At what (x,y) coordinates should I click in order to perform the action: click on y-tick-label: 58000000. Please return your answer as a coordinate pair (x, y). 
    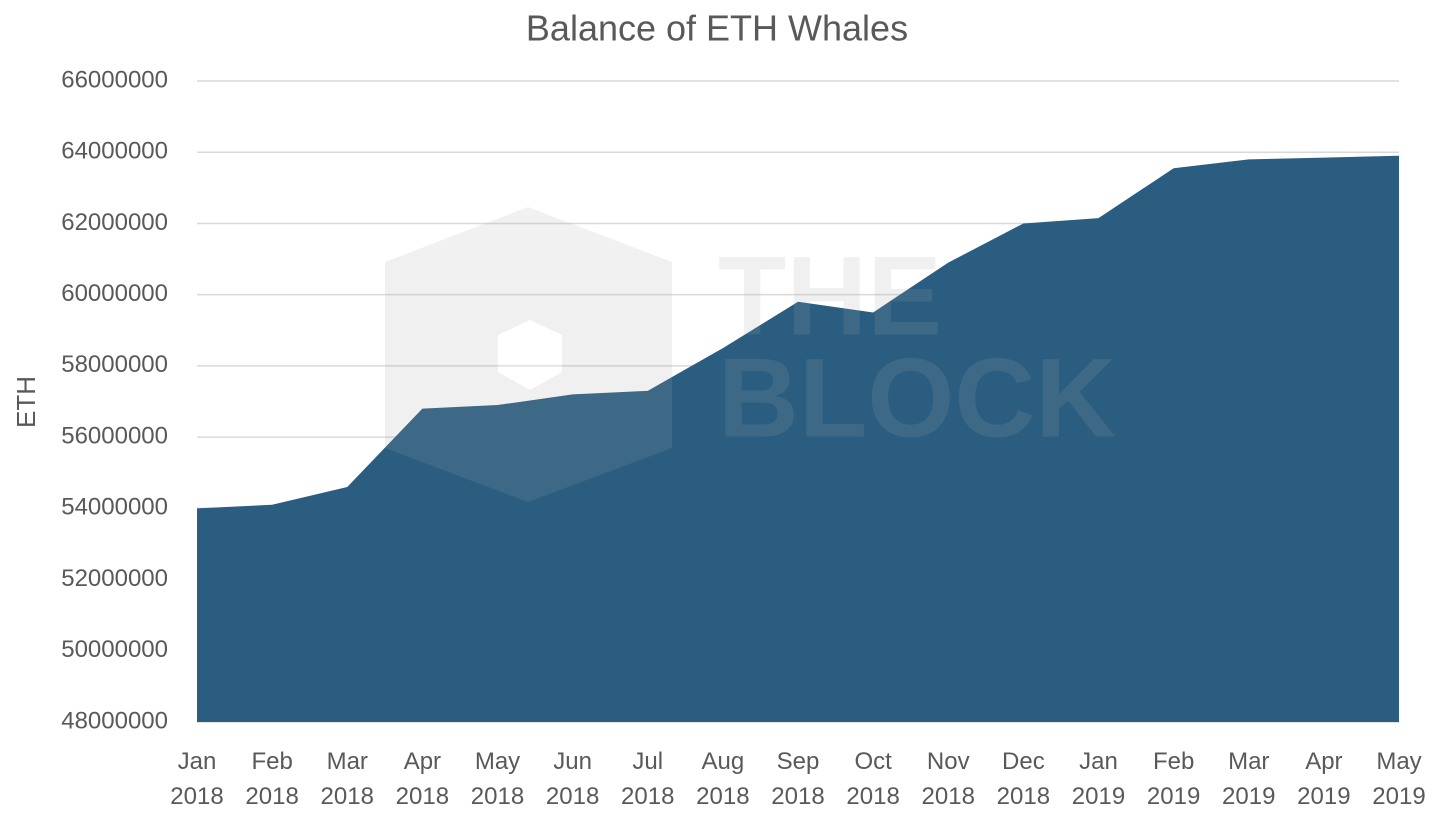
    Looking at the image, I should click on (114, 364).